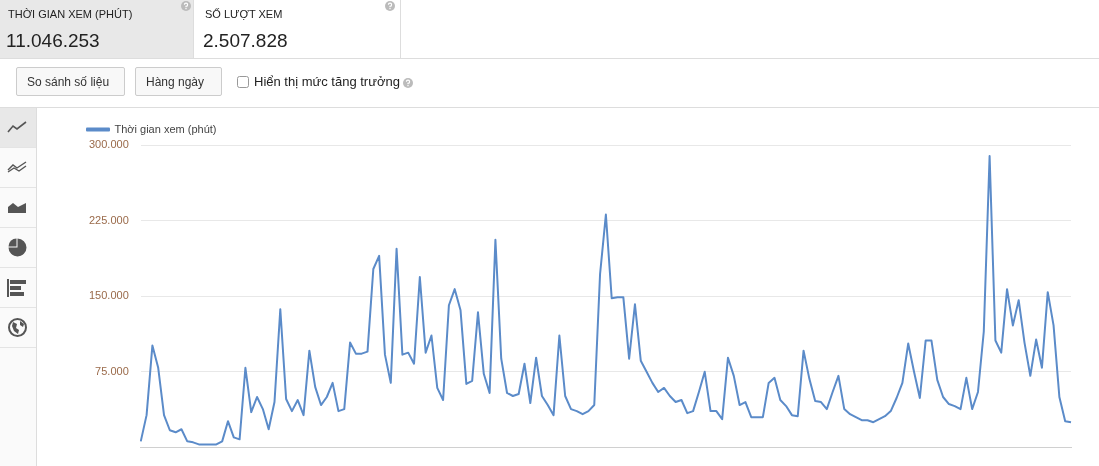  What do you see at coordinates (112, 370) in the screenshot?
I see `y-tick-label: 75.000` at bounding box center [112, 370].